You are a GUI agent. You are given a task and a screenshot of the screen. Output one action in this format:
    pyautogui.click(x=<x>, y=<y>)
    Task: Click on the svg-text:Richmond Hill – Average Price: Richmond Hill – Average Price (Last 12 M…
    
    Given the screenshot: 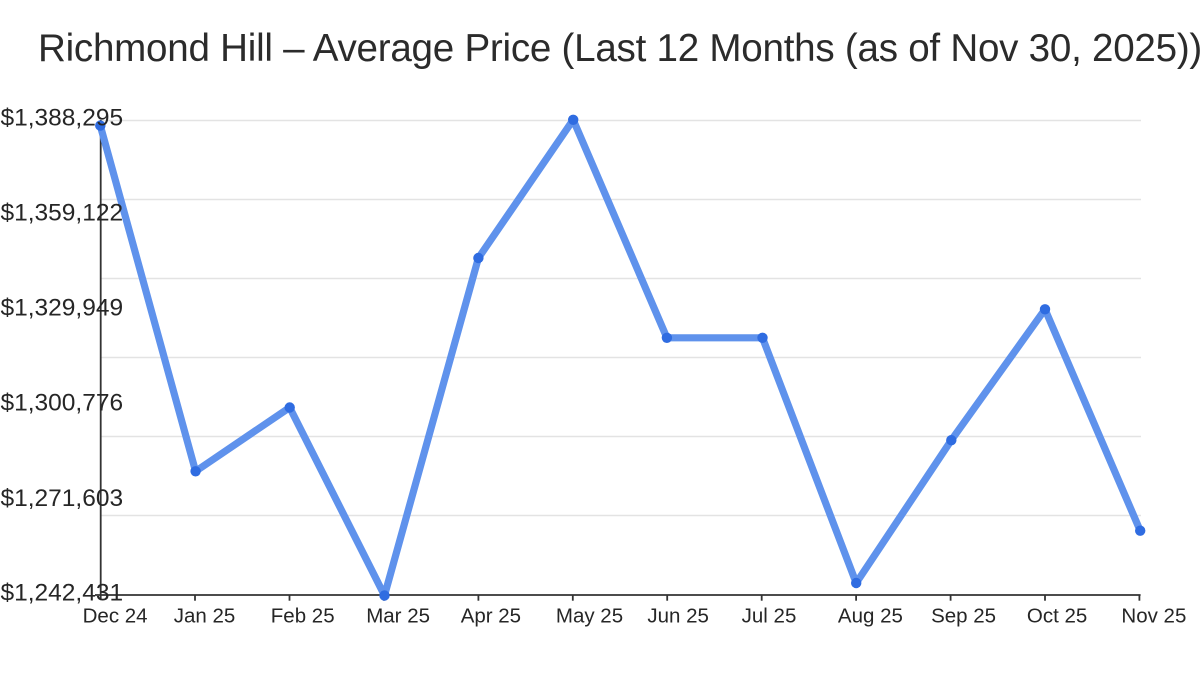 What is the action you would take?
    pyautogui.click(x=619, y=48)
    